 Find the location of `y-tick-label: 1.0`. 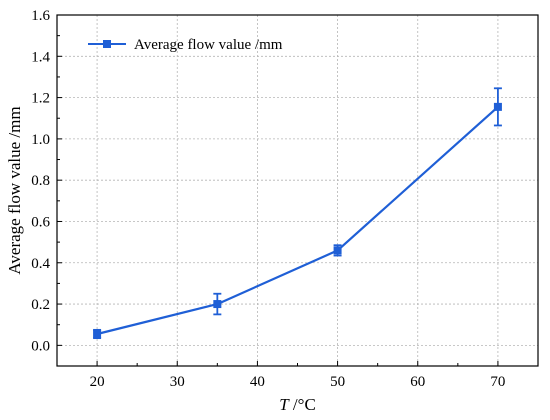

y-tick-label: 1.0 is located at coordinates (40, 140).